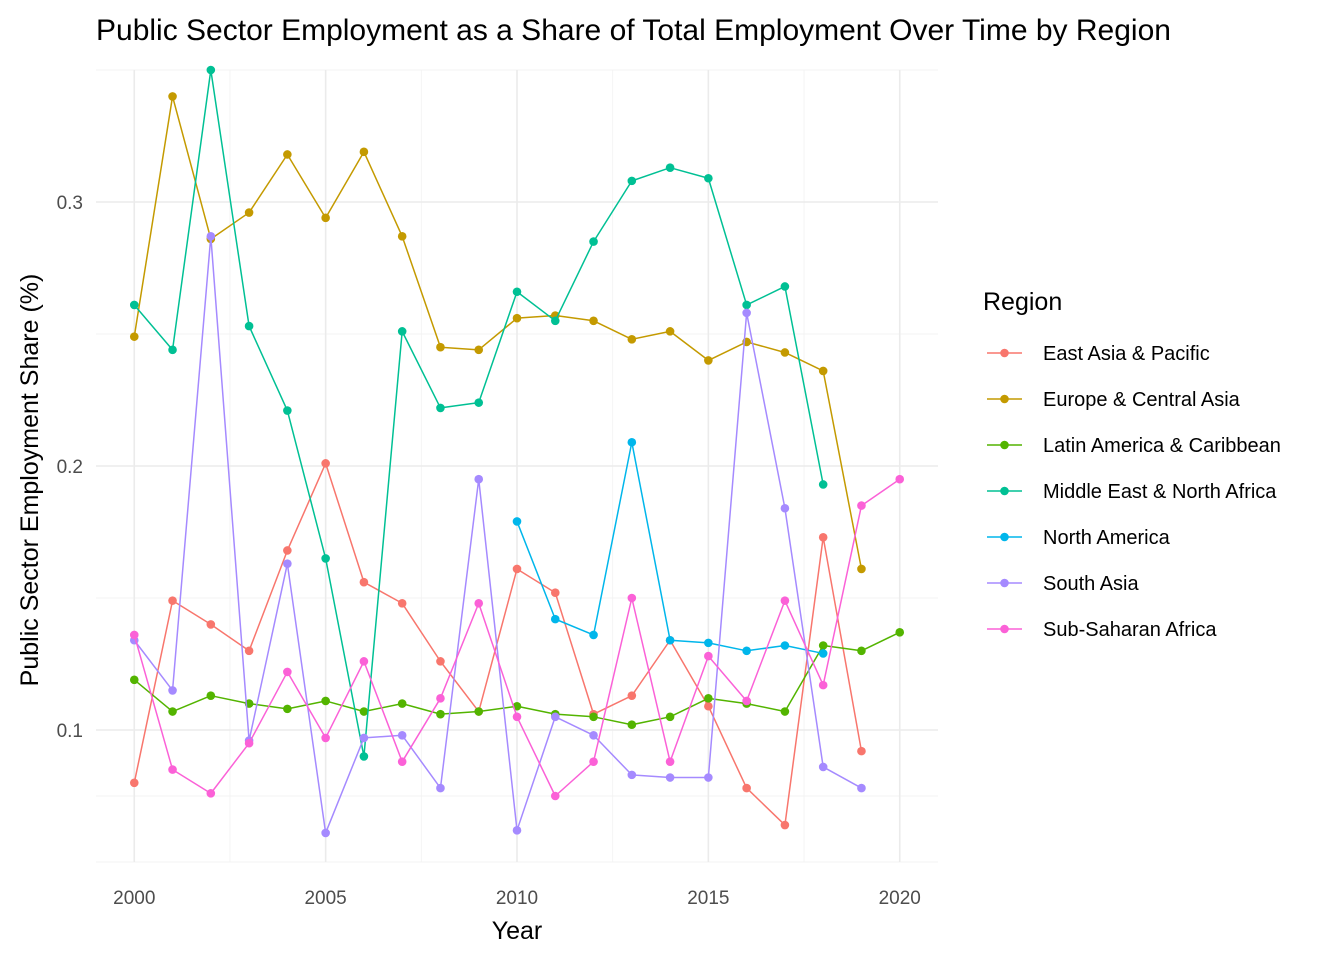  What do you see at coordinates (1107, 538) in the screenshot?
I see `legend-label: North America` at bounding box center [1107, 538].